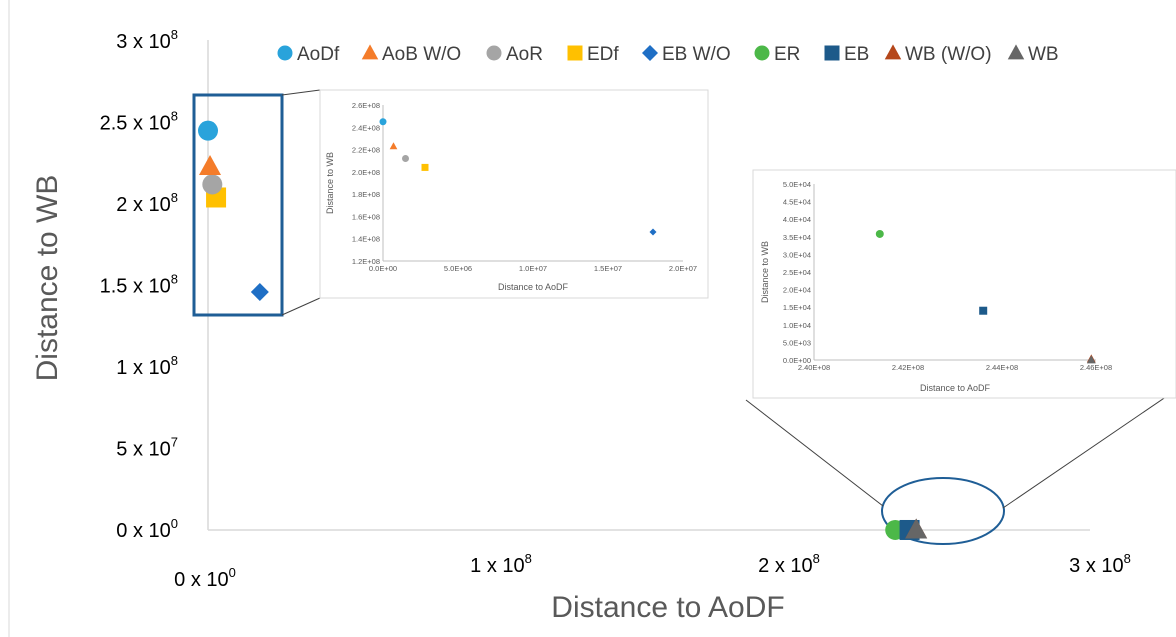  I want to click on y-tick-label: 0 x 100, so click(147, 529).